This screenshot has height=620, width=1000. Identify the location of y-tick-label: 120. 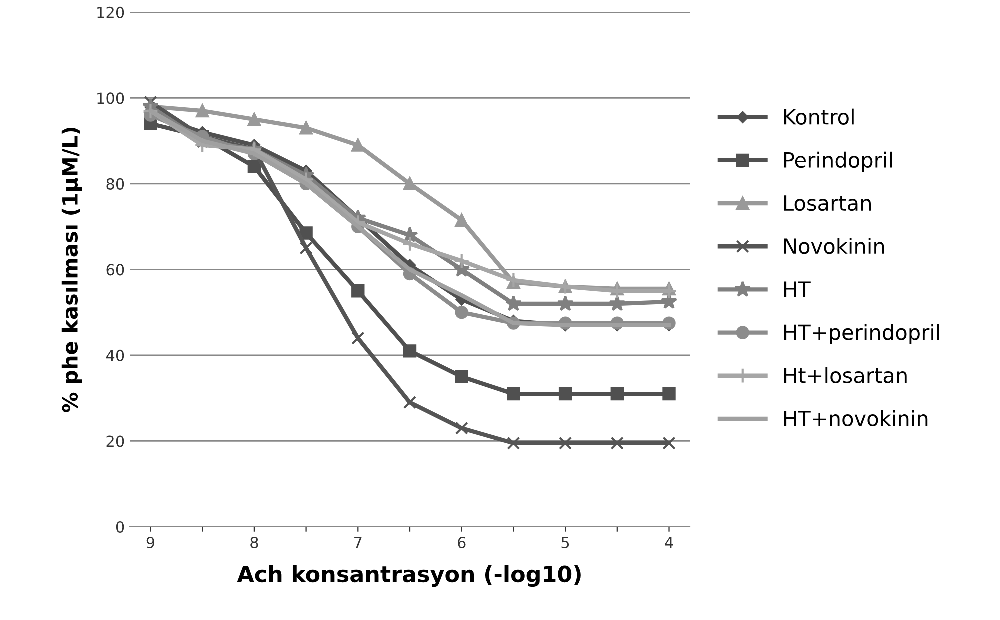
(111, 12).